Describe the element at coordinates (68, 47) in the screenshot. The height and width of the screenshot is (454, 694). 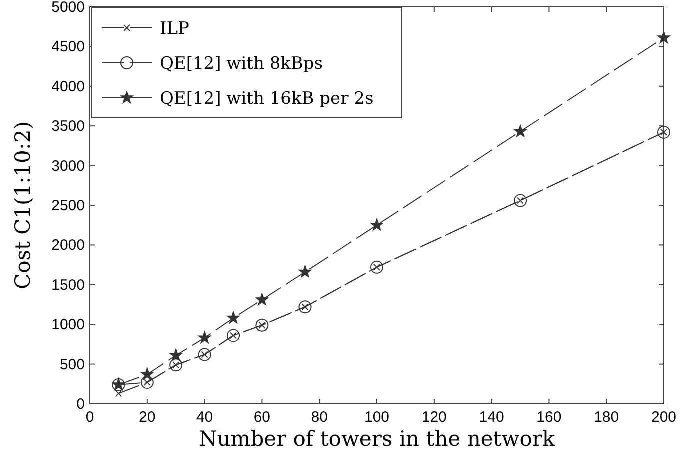
I see `y-tick-label: 4500` at that location.